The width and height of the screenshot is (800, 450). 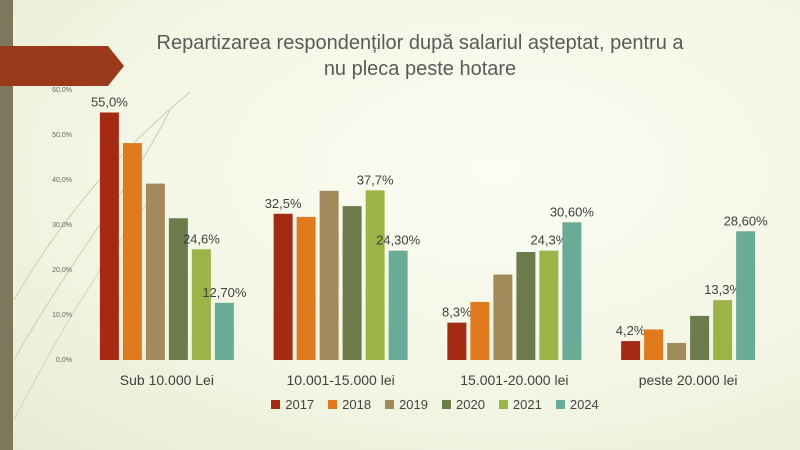 I want to click on legend-item: 2021, so click(x=520, y=404).